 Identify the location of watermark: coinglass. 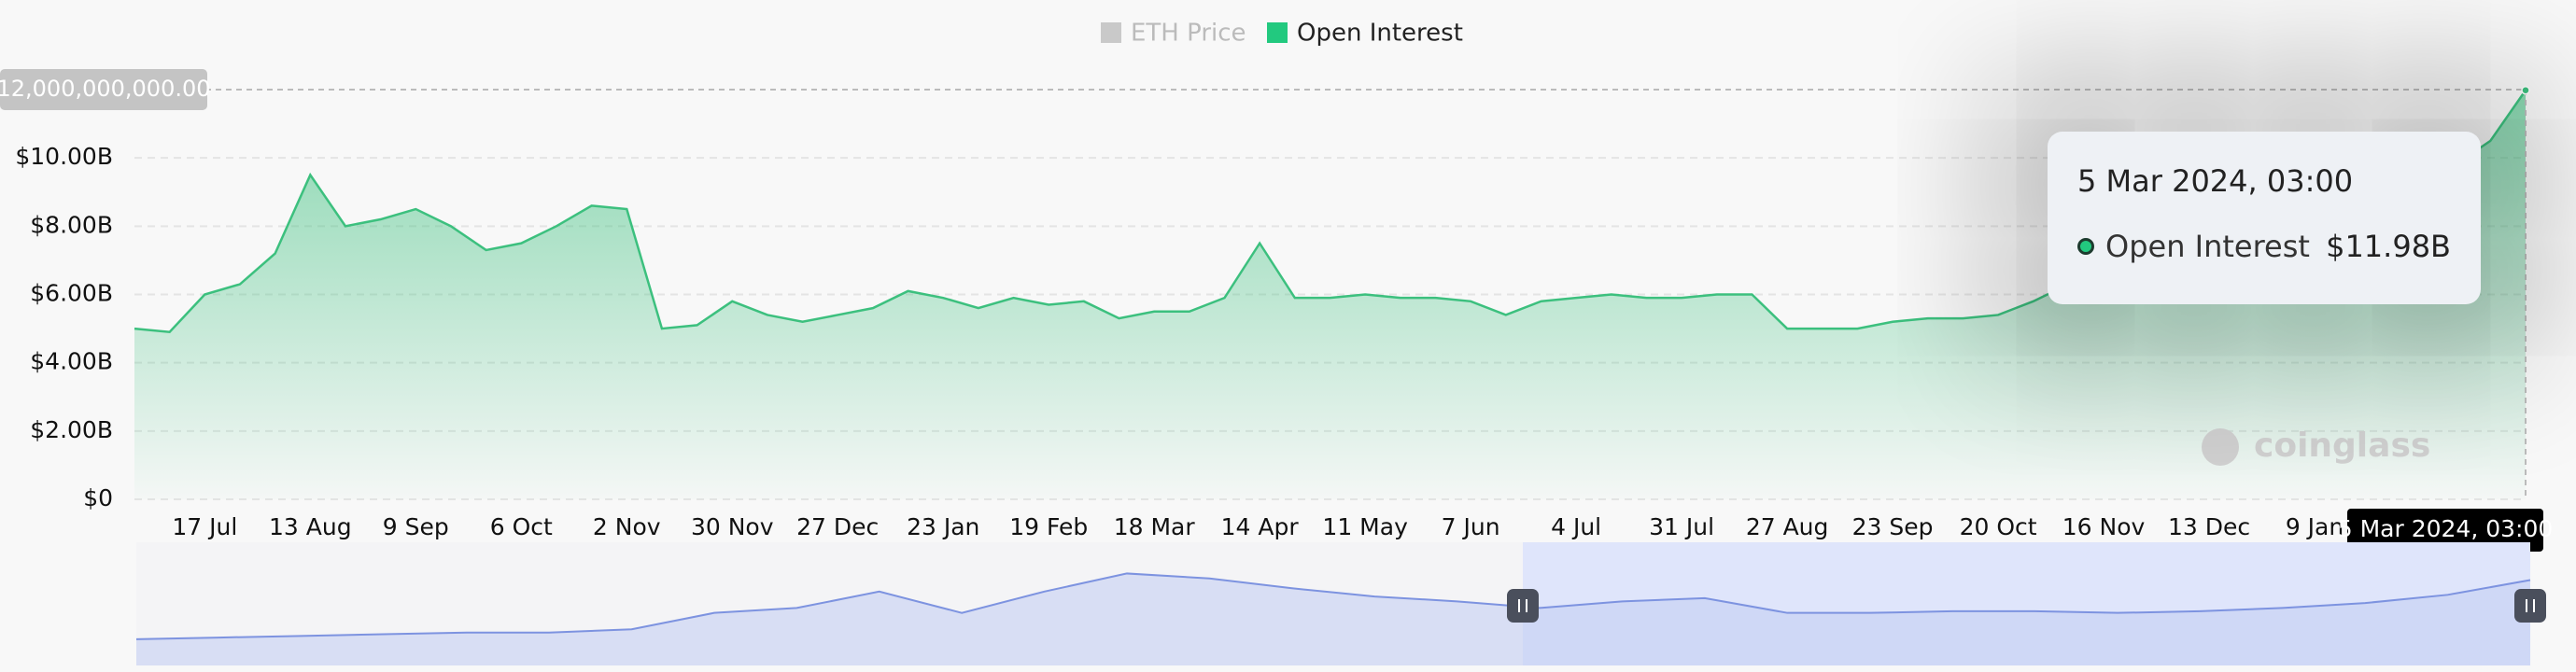
(2342, 446).